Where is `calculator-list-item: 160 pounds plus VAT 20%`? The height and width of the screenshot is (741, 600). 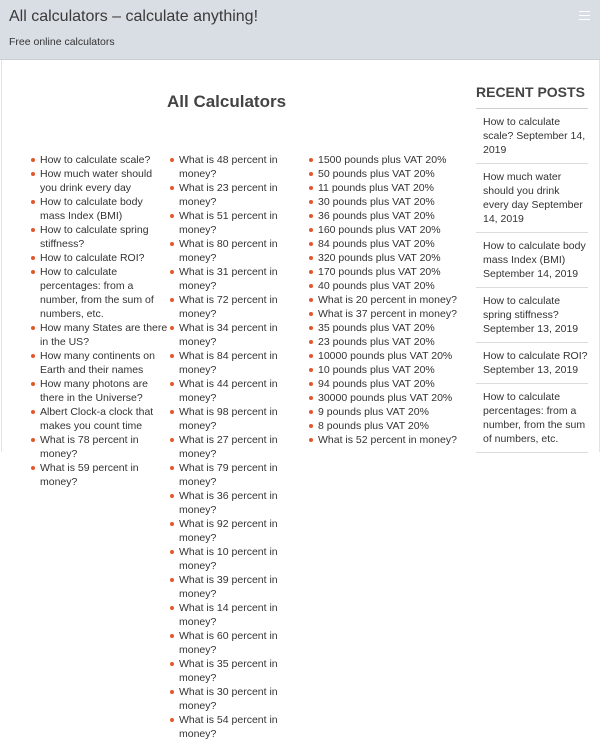
calculator-list-item: 160 pounds plus VAT 20% is located at coordinates (384, 230).